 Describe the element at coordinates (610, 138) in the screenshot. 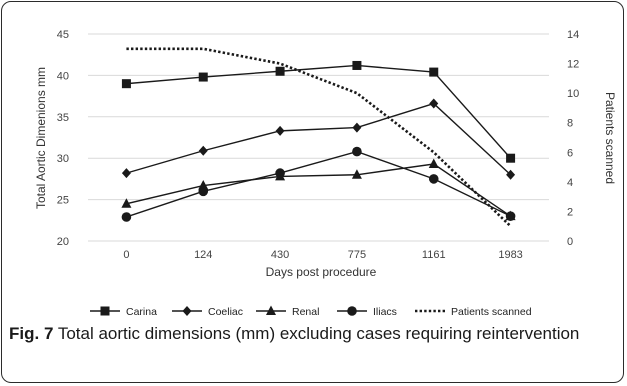

I see `y2-axis-title: Patients scanned` at that location.